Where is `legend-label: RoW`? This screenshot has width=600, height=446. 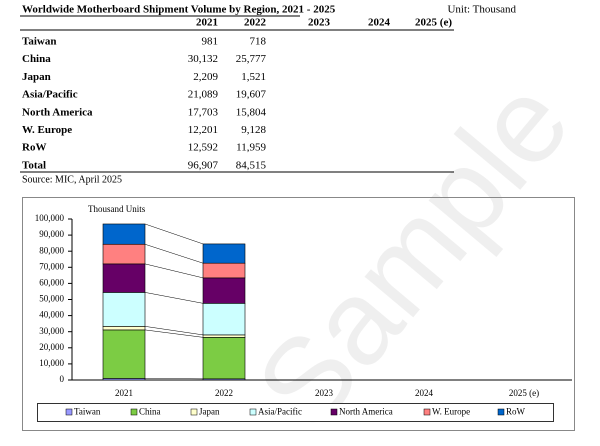 legend-label: RoW is located at coordinates (516, 412).